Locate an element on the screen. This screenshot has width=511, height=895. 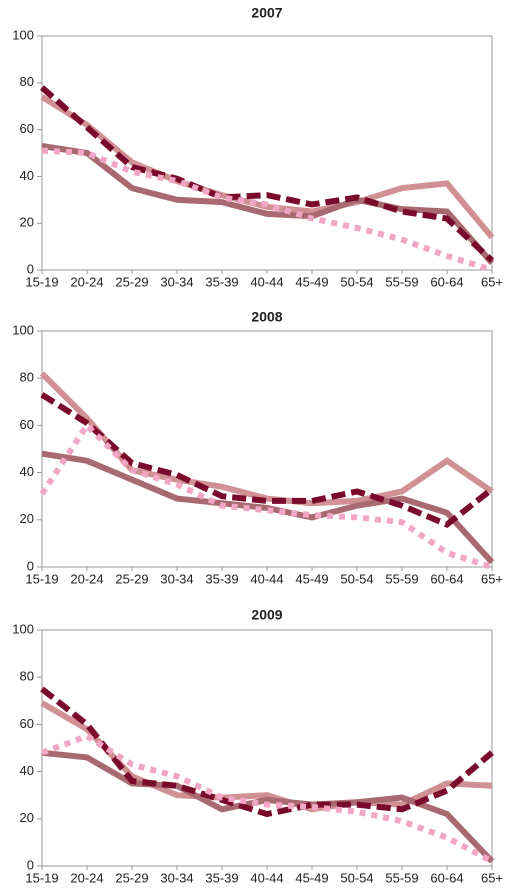
chart-title: 2007 is located at coordinates (266, 13).